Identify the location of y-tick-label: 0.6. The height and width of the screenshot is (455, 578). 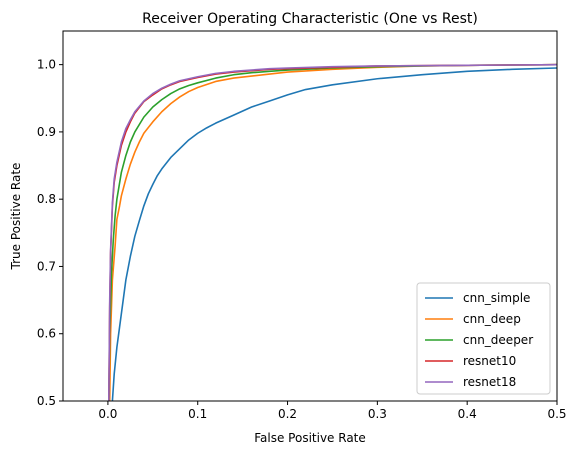
(46, 334).